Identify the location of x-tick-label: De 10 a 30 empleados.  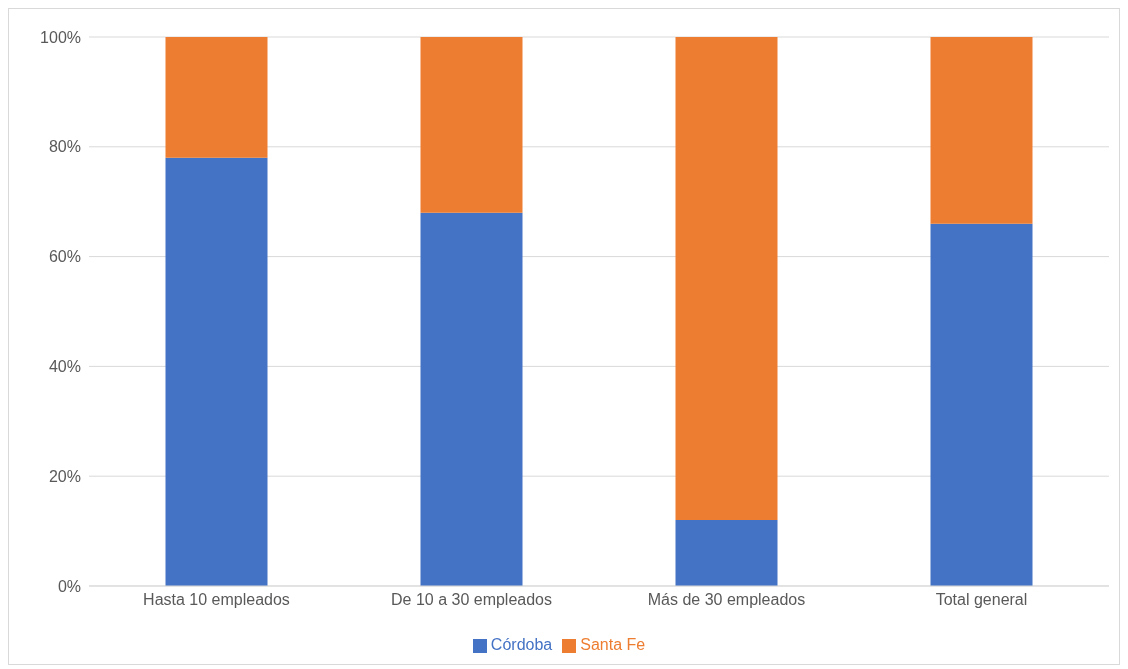
(471, 600).